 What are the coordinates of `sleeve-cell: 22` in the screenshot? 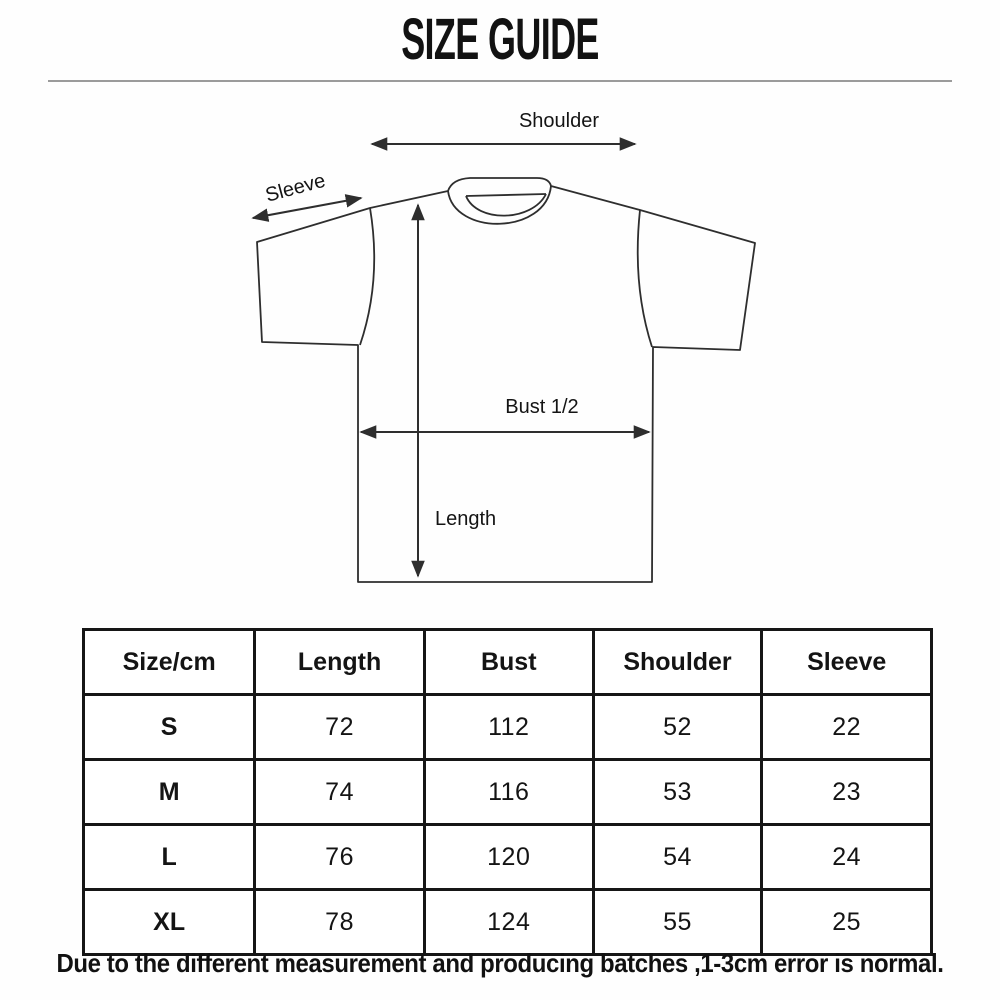 It's located at (846, 727).